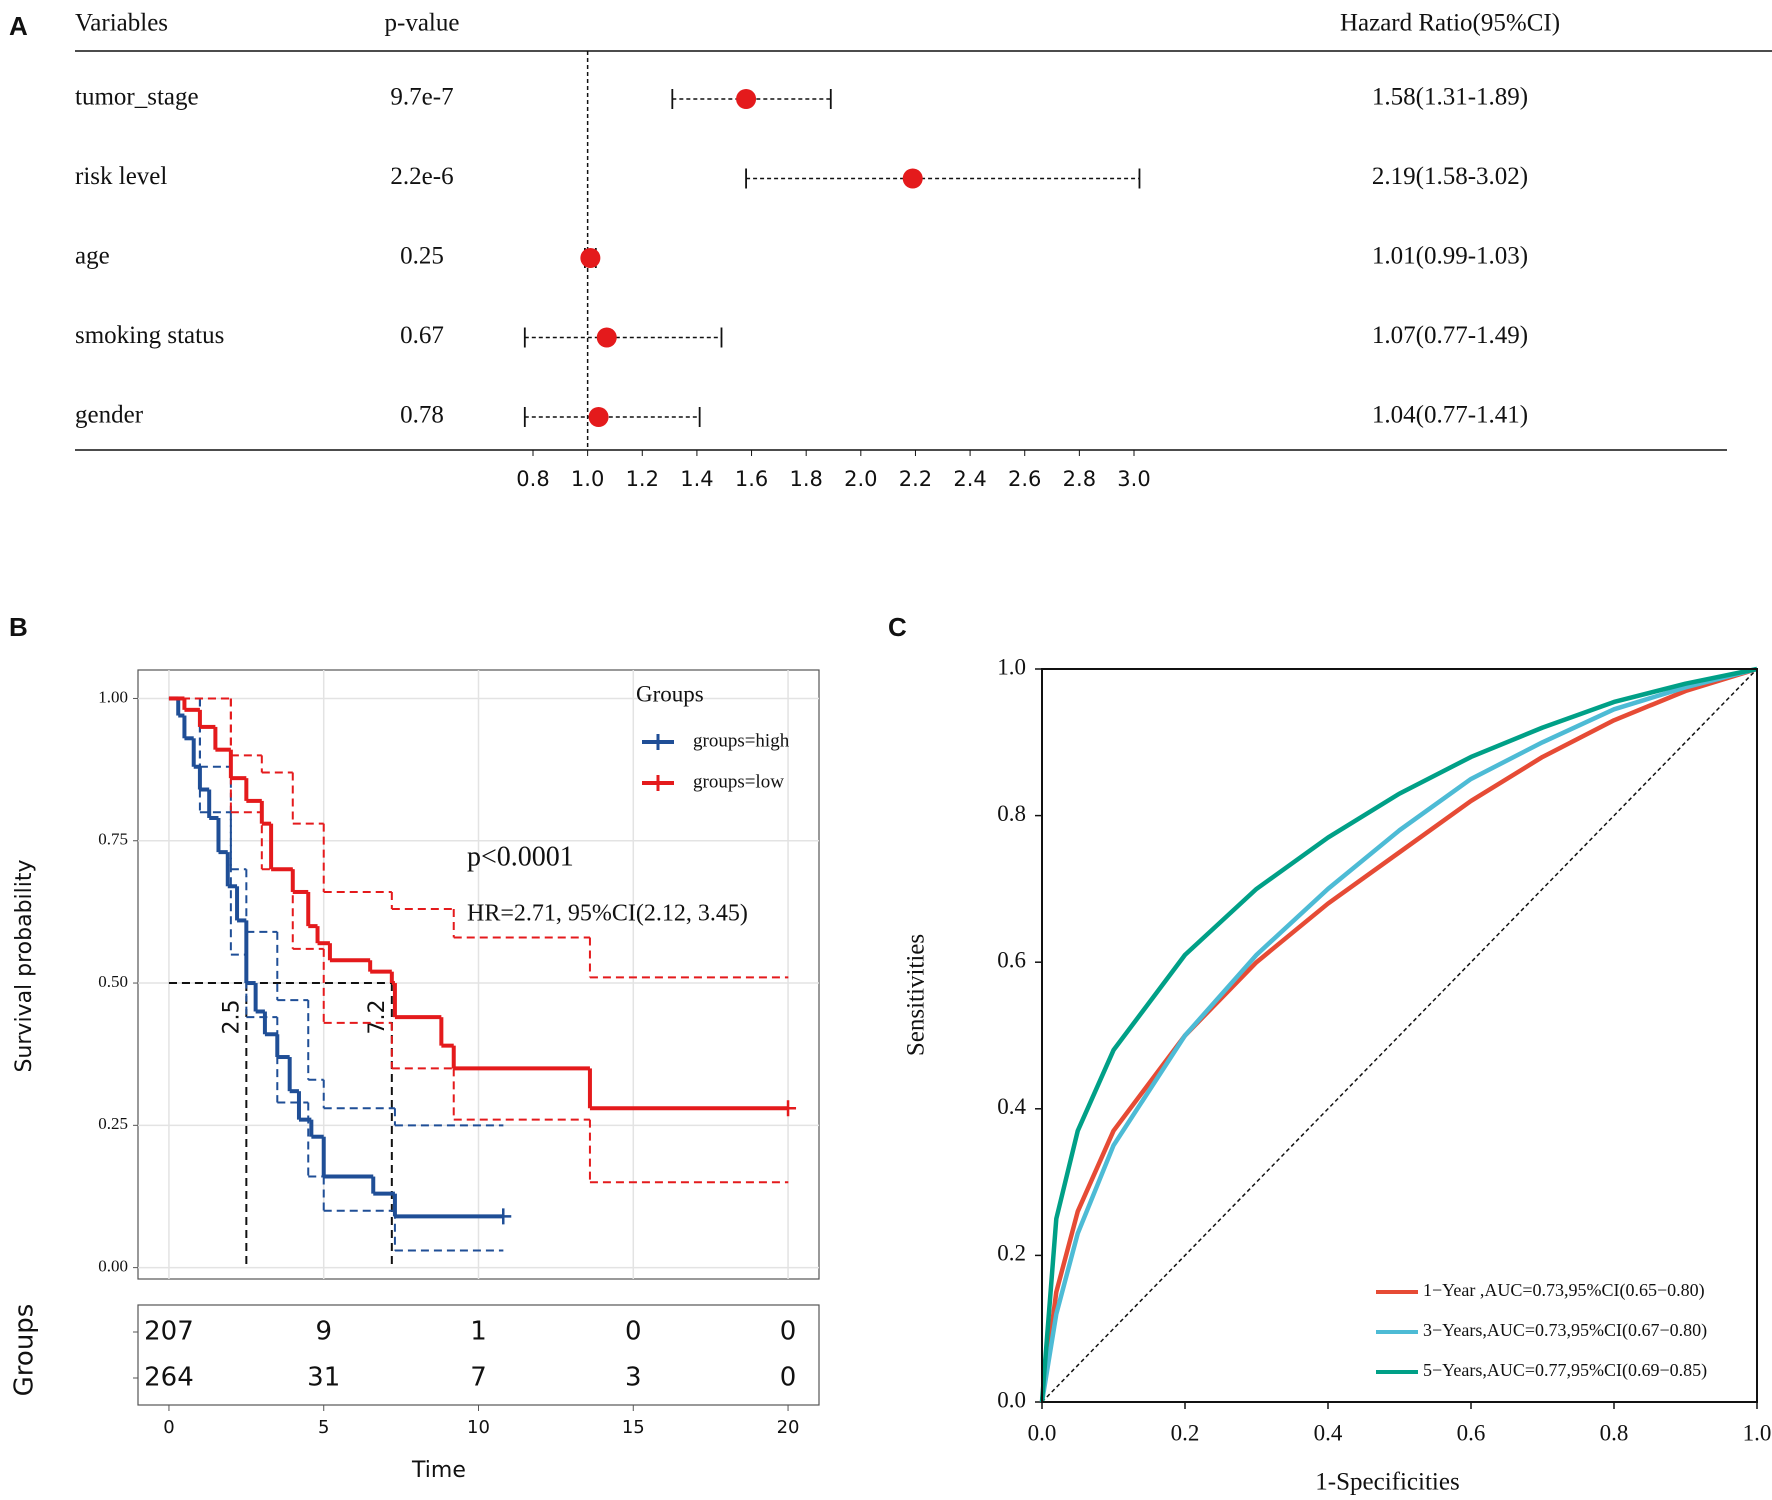 The width and height of the screenshot is (1772, 1500). What do you see at coordinates (860, 479) in the screenshot?
I see `x-tick-label: 2.0` at bounding box center [860, 479].